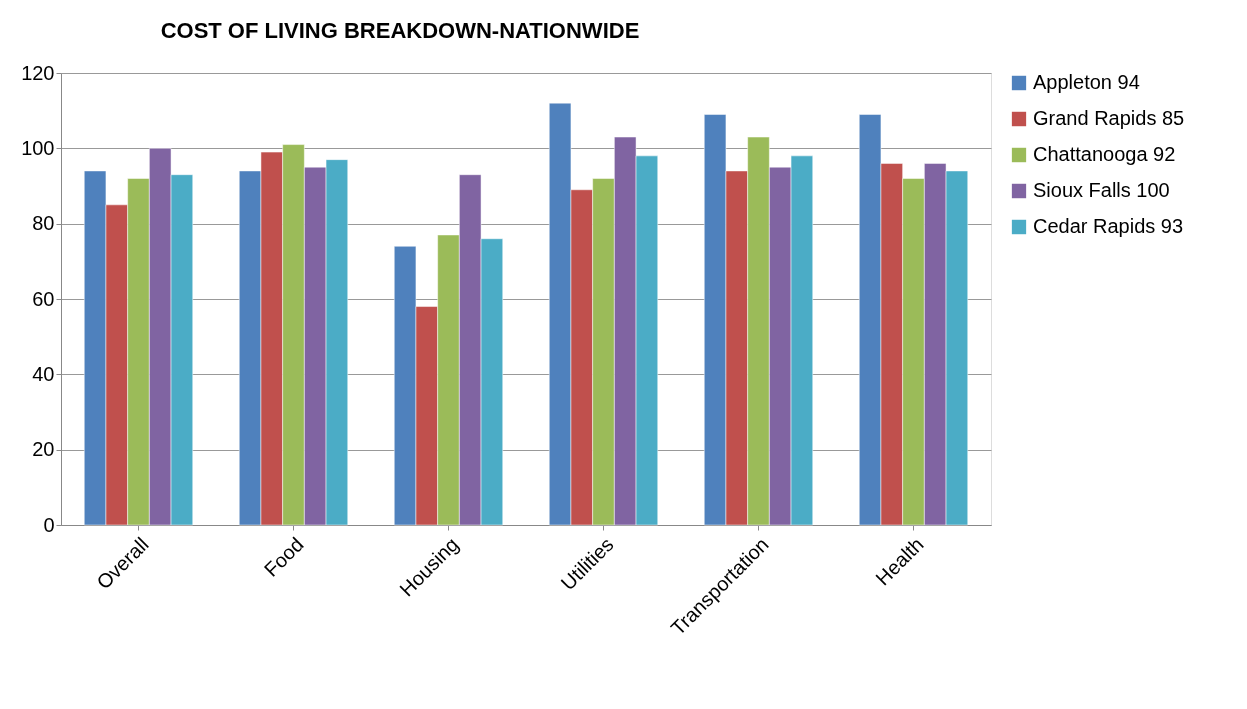 The image size is (1247, 709). I want to click on y-tick-label: 20, so click(43, 449).